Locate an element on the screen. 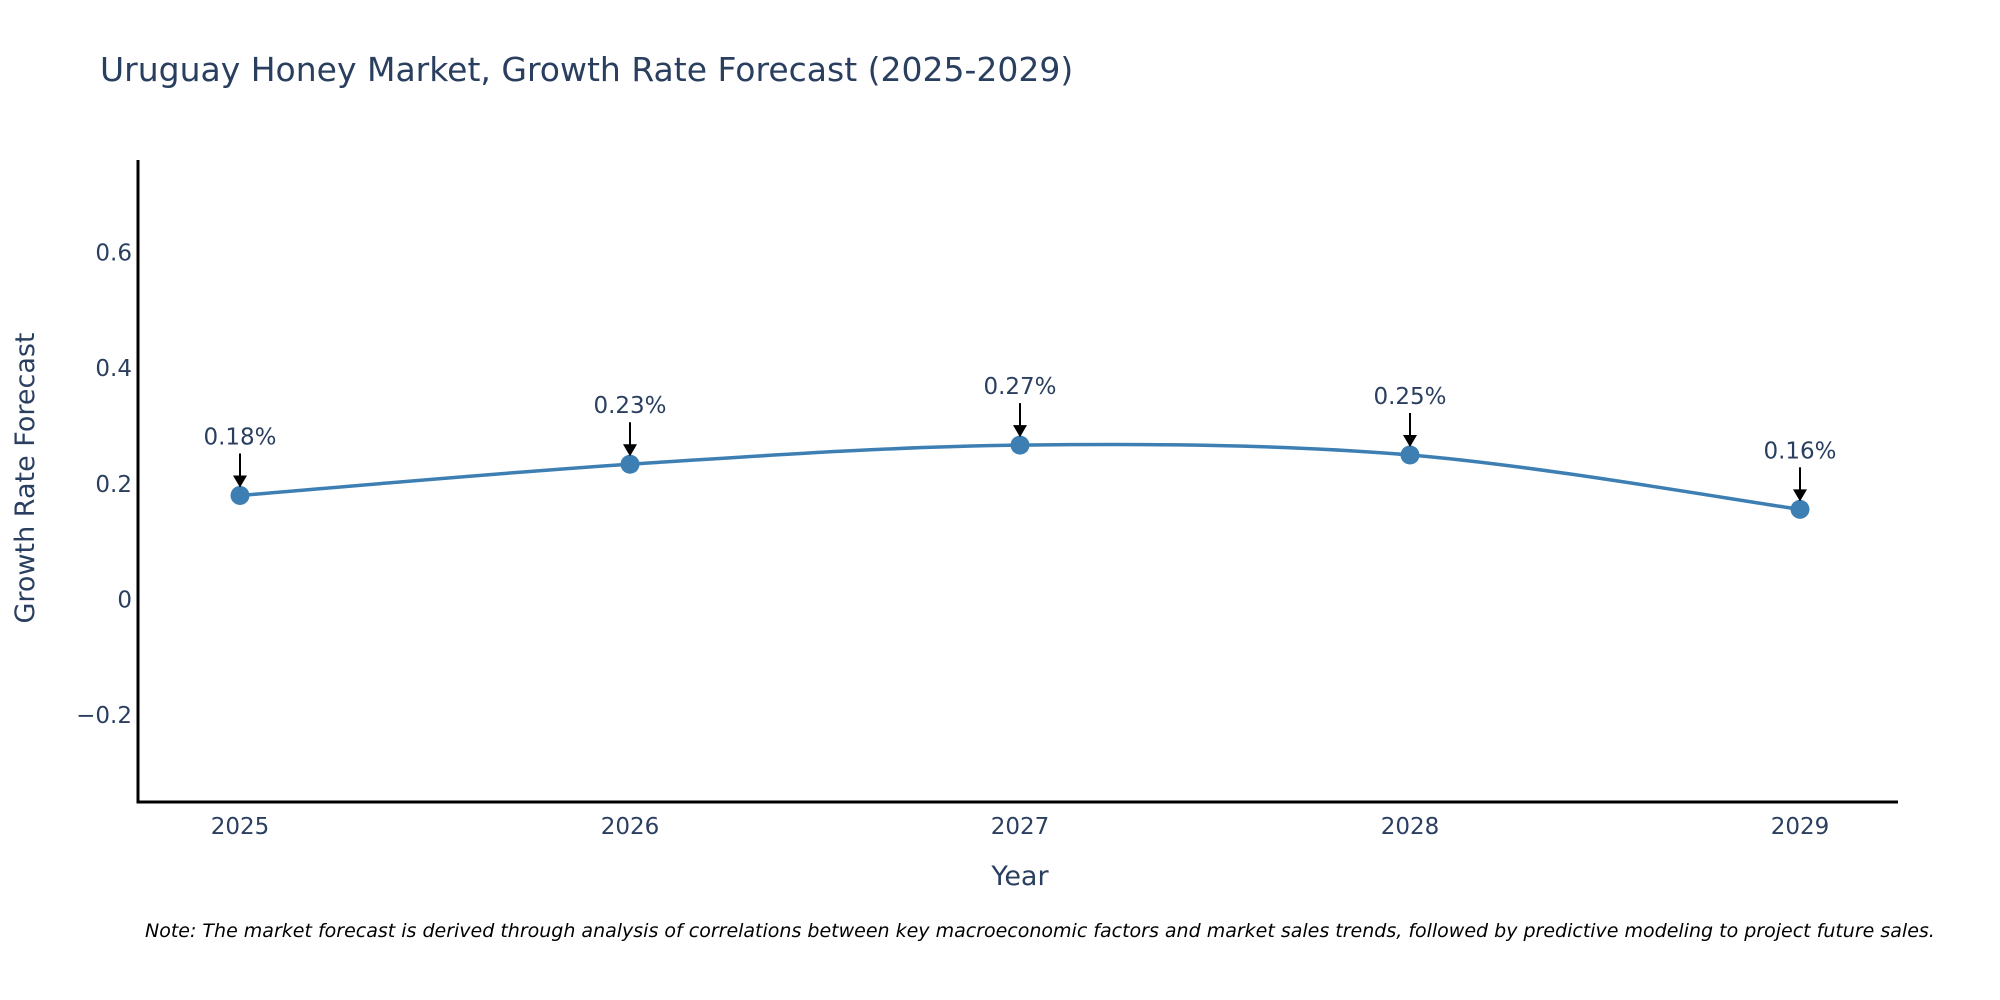  data-label: 0.16% is located at coordinates (1799, 451).